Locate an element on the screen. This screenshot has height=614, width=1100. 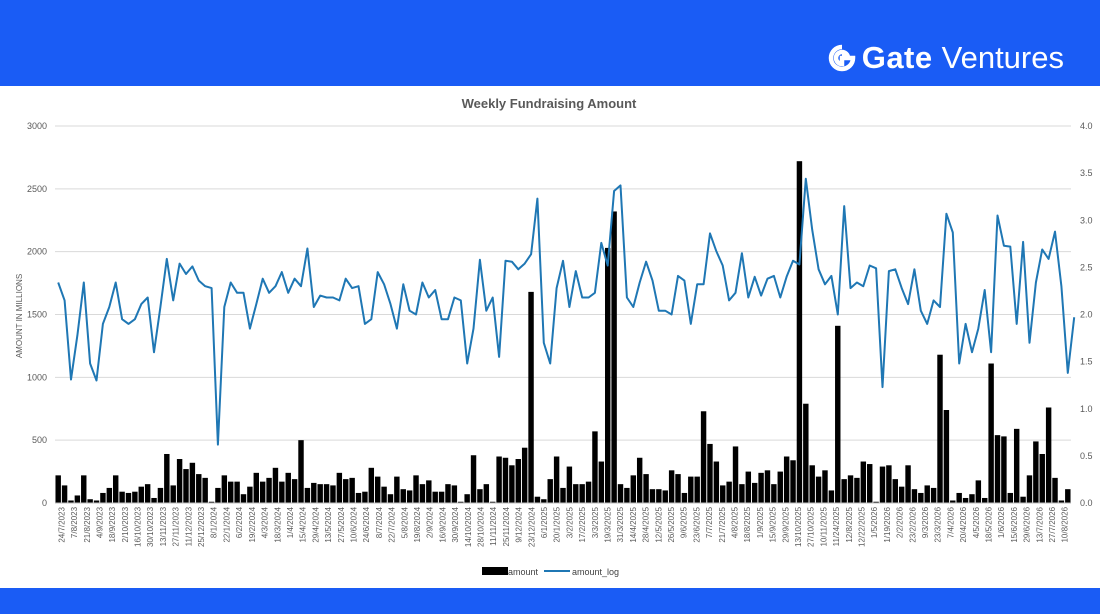
x-tick-label: 13/11/2023 is located at coordinates (163, 526).